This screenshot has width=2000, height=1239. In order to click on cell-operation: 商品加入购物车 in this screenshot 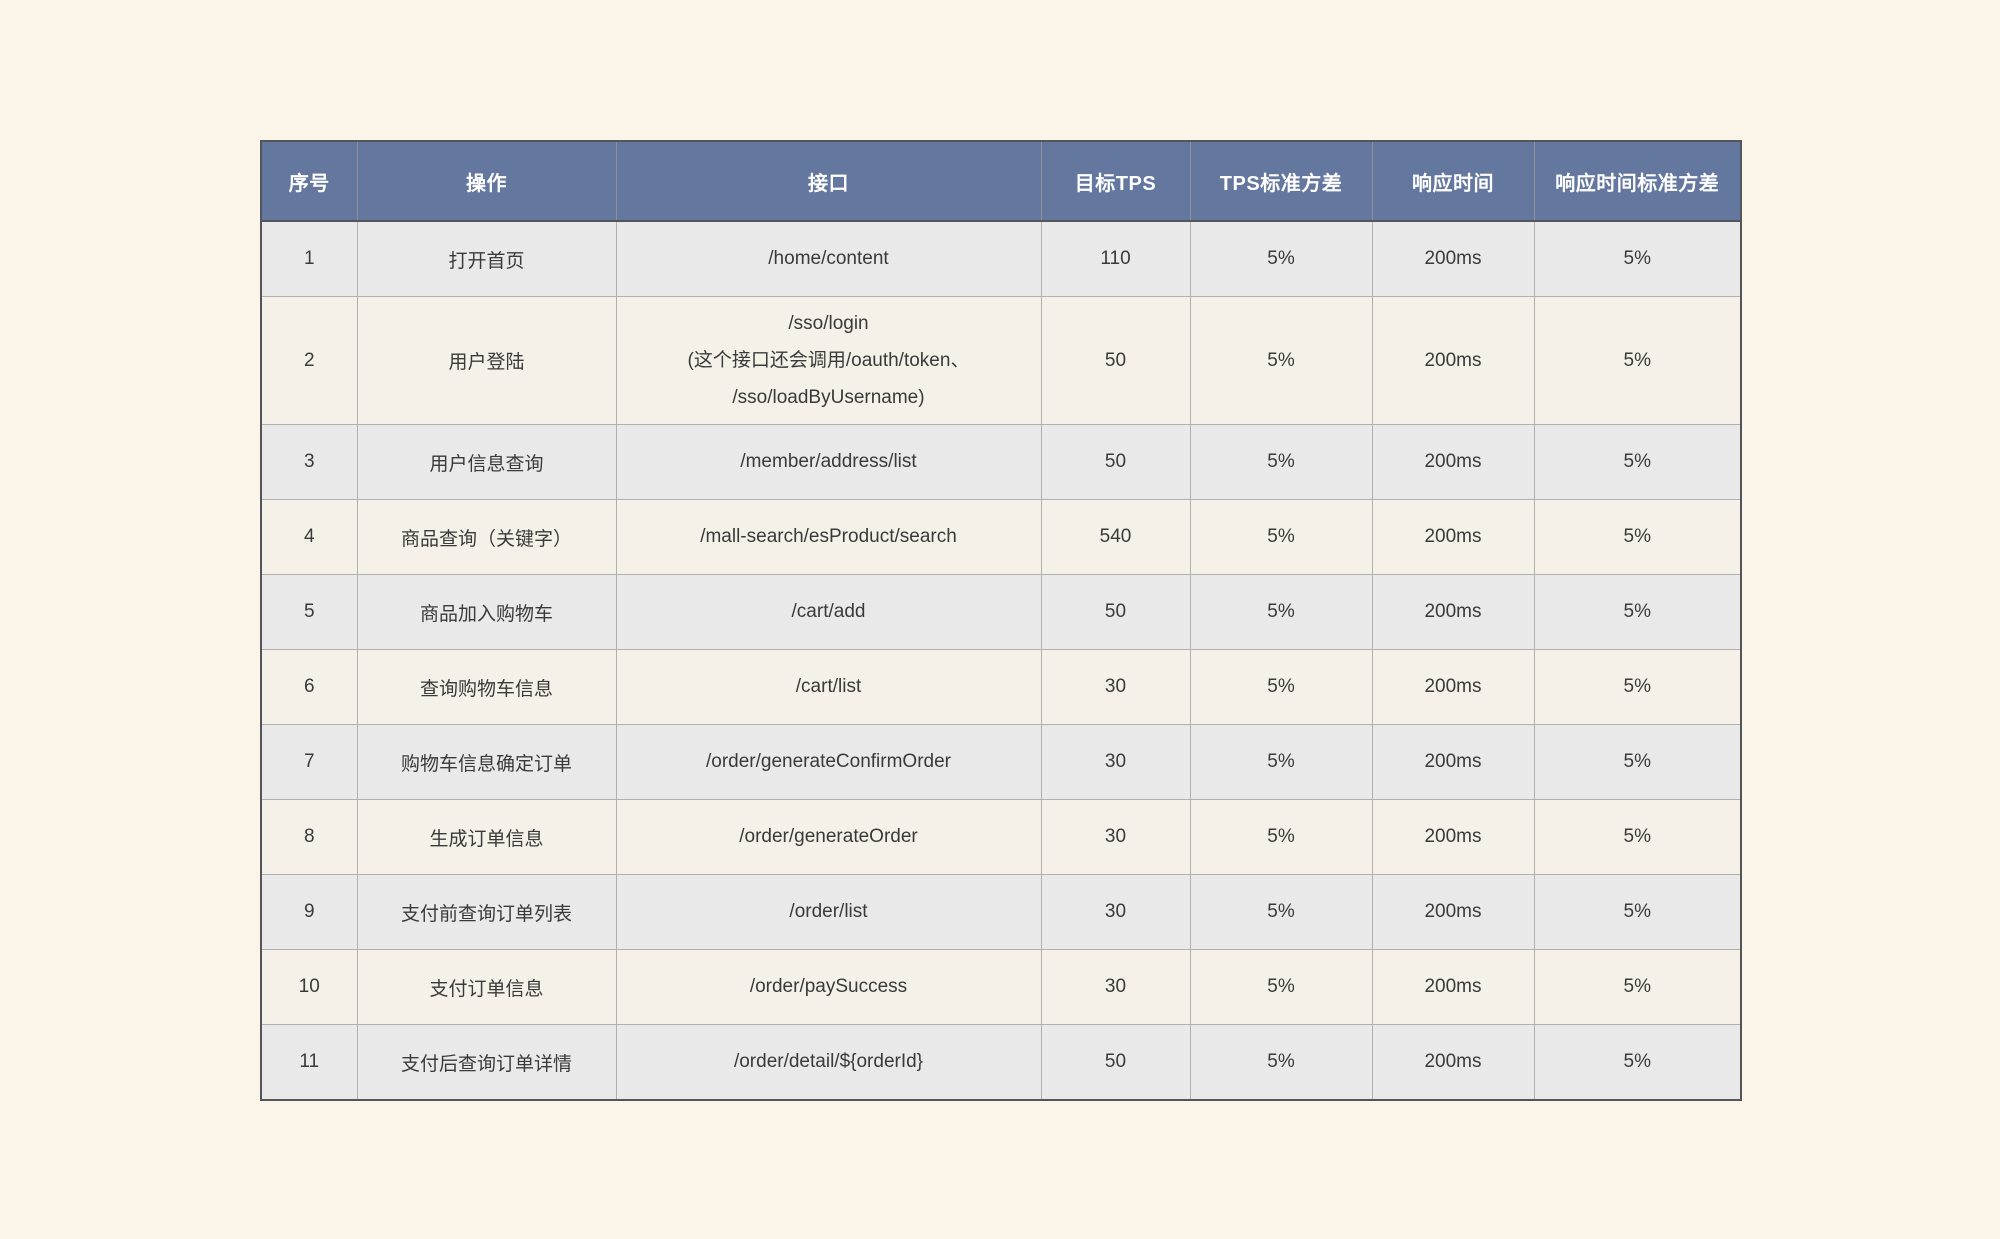, I will do `click(486, 612)`.